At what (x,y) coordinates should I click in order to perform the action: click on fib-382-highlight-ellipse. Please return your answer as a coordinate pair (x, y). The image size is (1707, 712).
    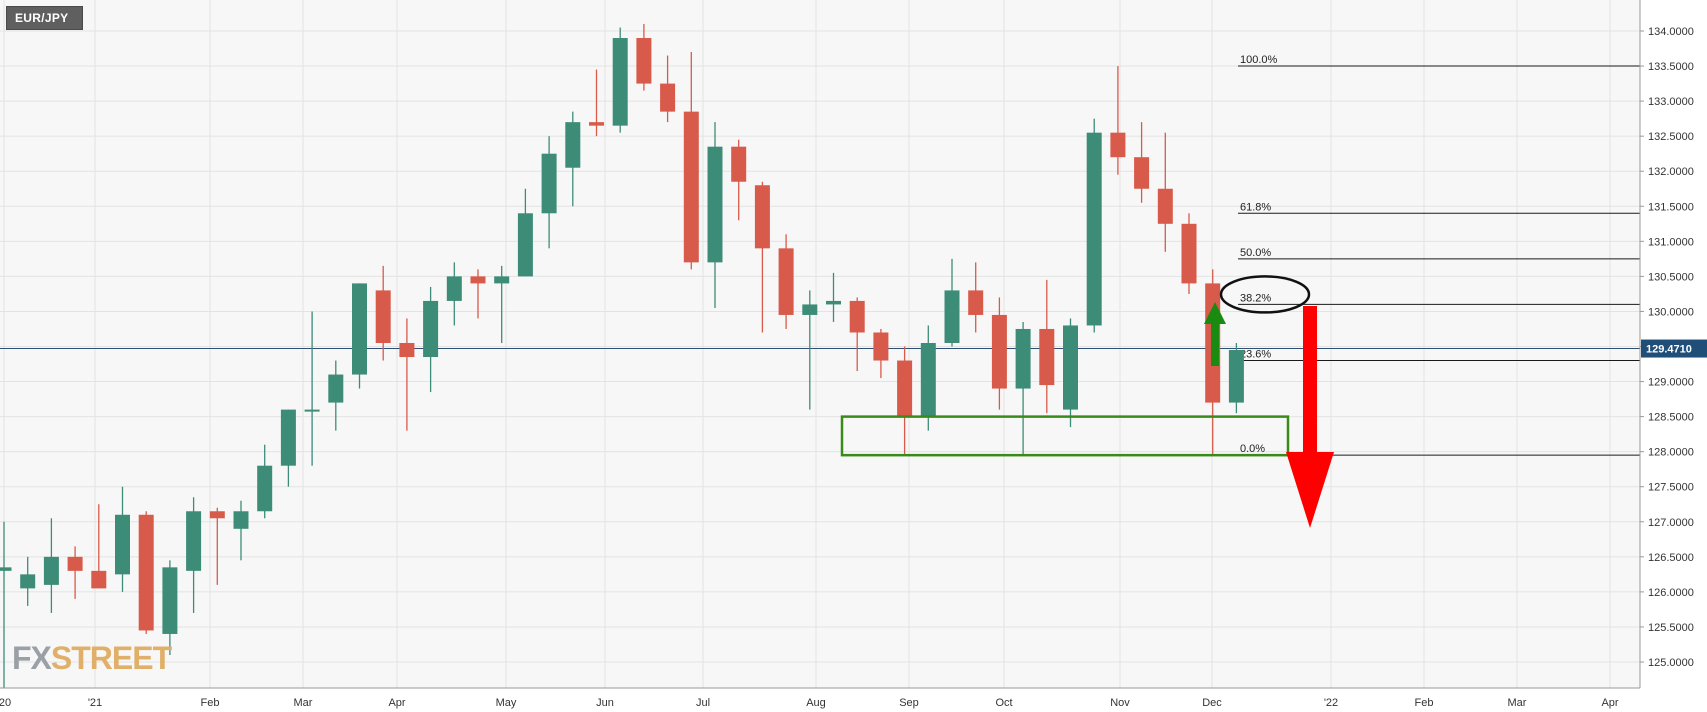
    Looking at the image, I should click on (1265, 294).